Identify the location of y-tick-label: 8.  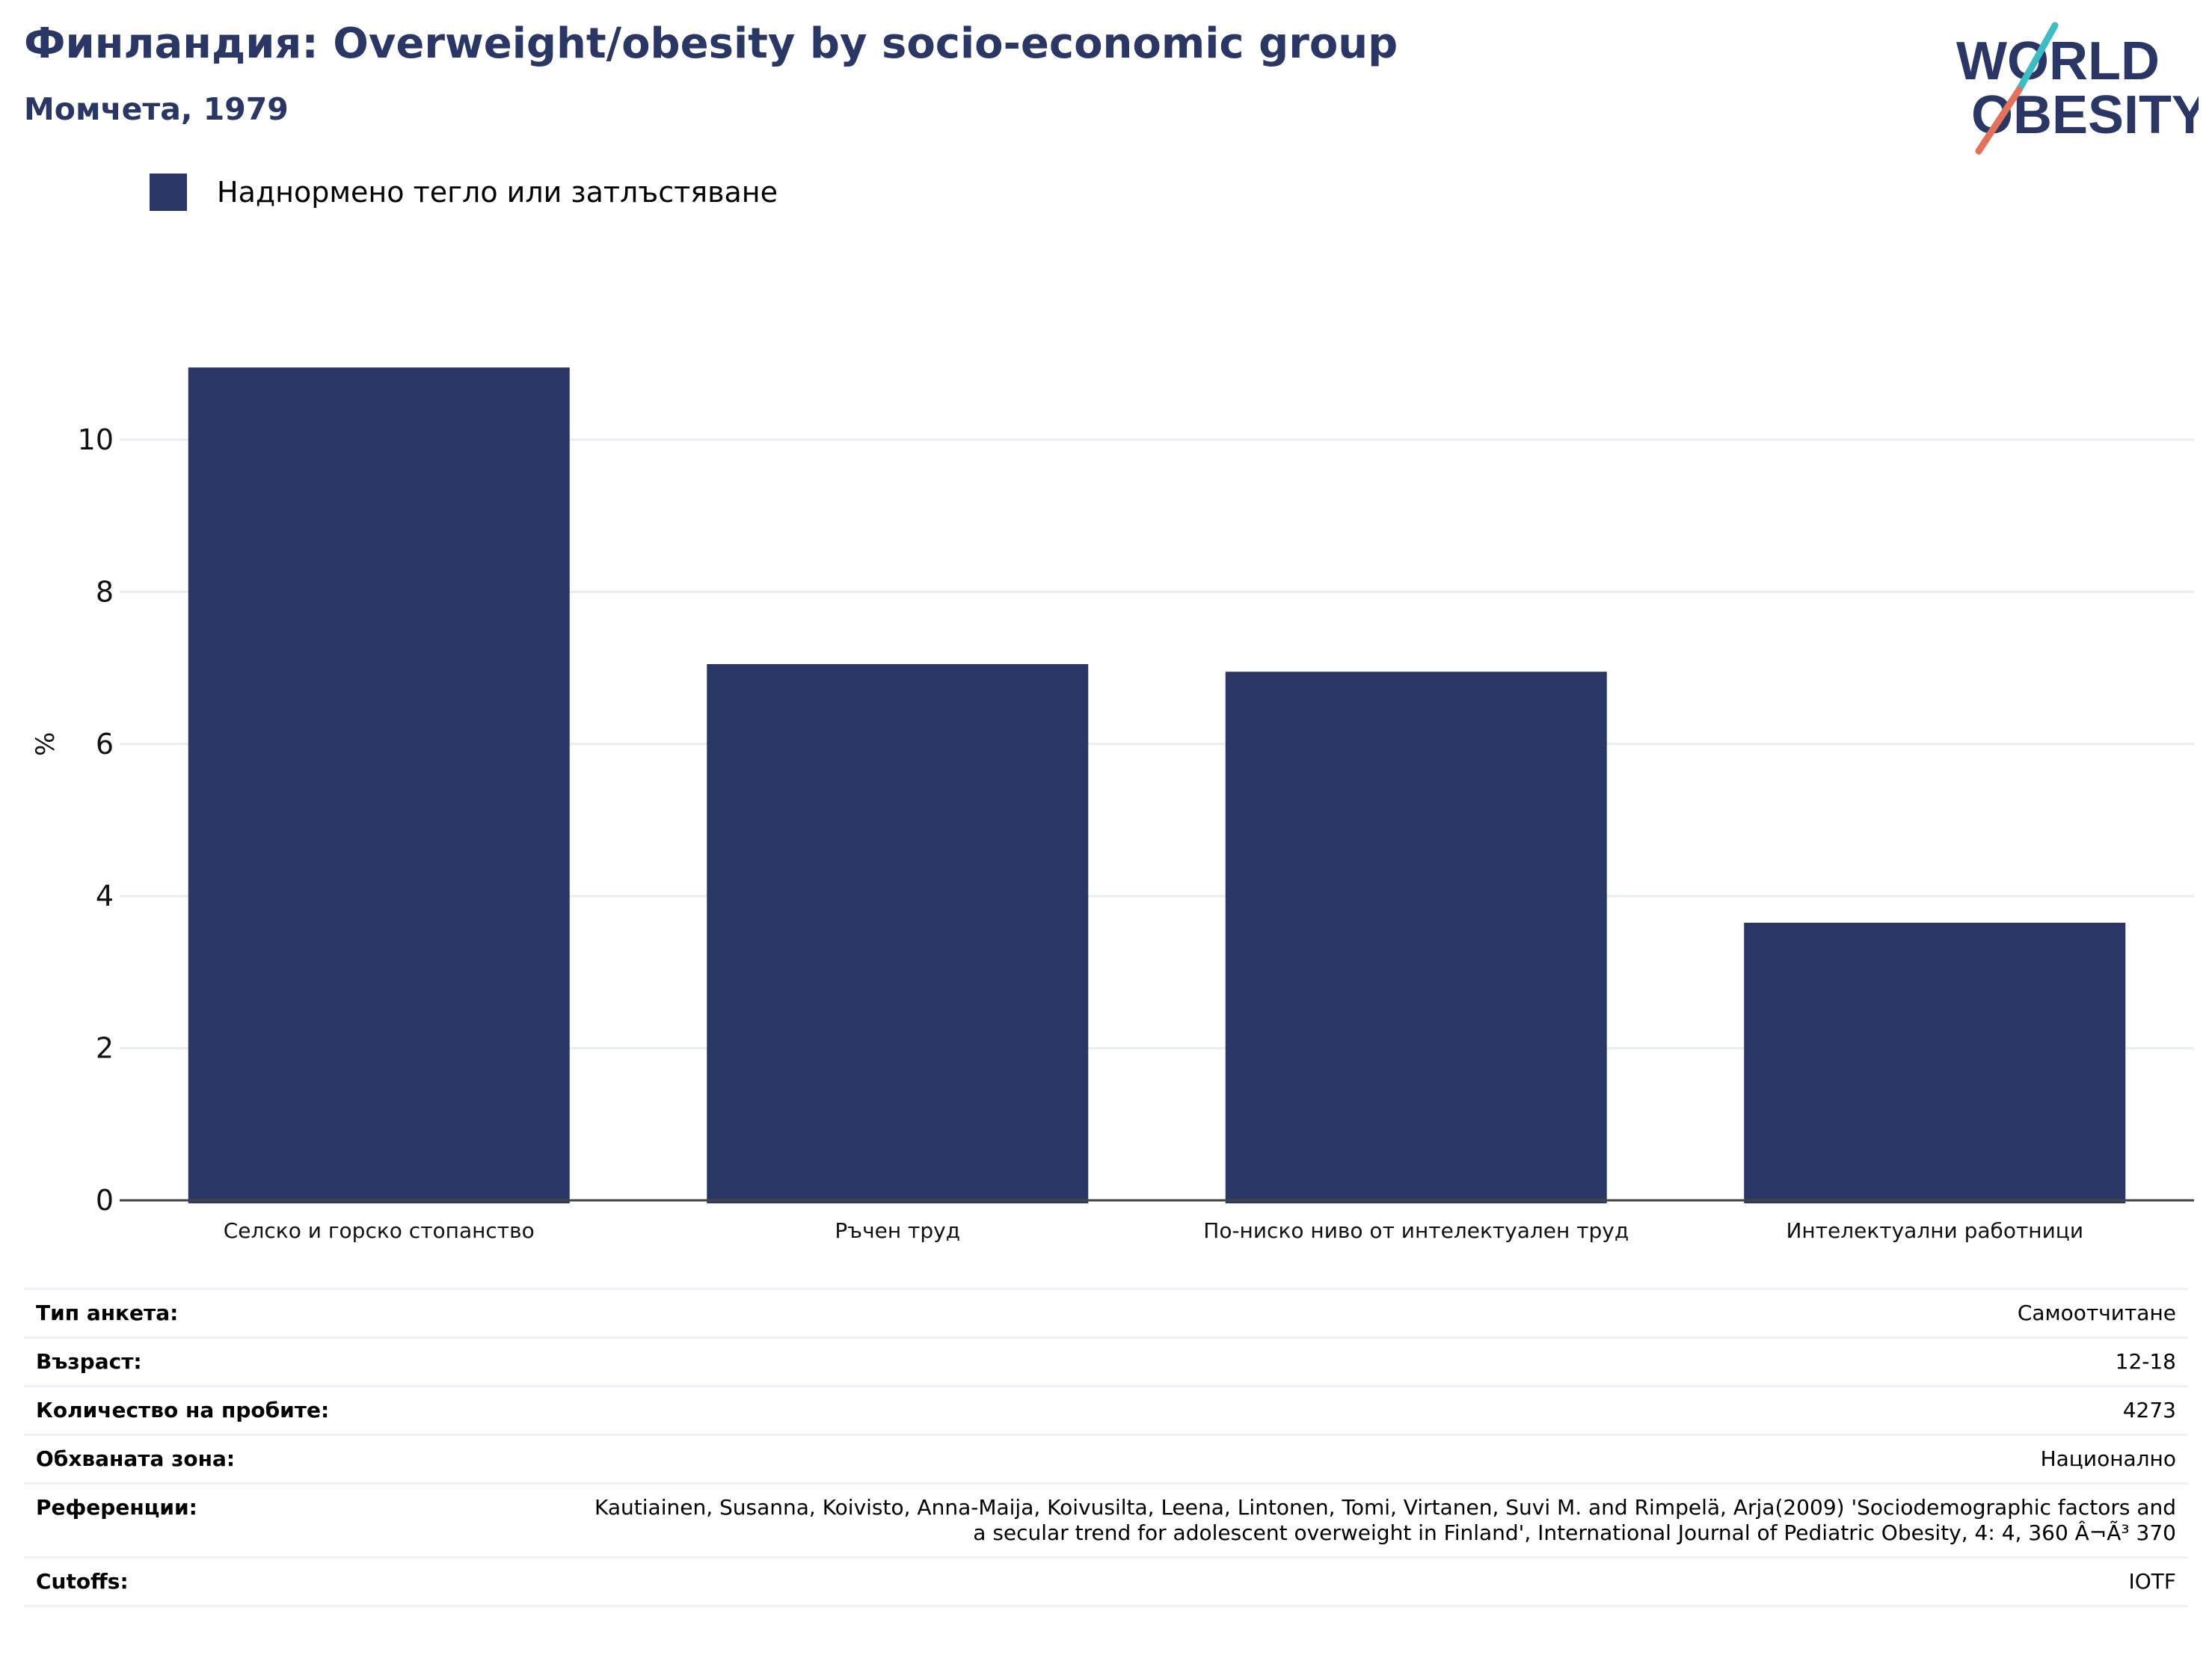
(105, 591).